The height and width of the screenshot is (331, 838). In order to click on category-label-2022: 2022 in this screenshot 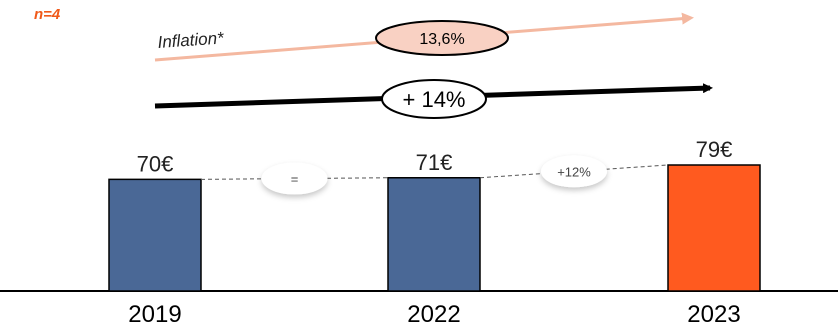, I will do `click(433, 314)`.